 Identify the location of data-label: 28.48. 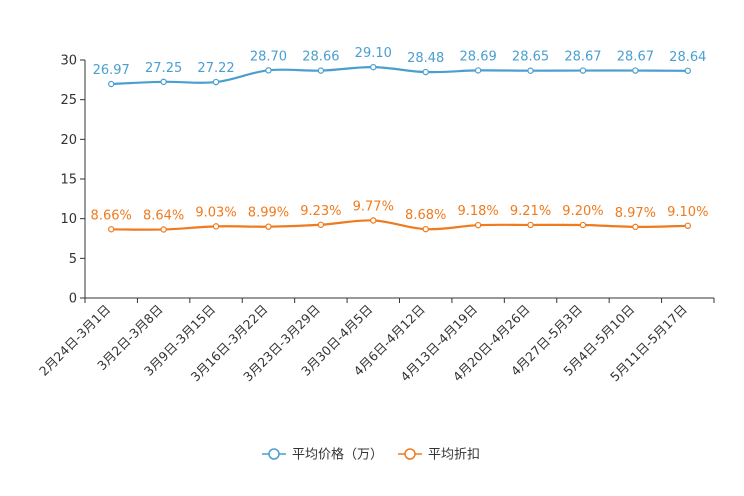
(425, 58).